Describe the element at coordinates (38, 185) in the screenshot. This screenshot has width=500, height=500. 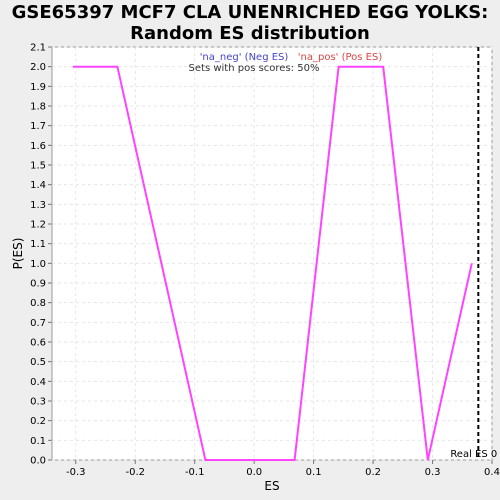
I see `y-tick-label: 1.4` at that location.